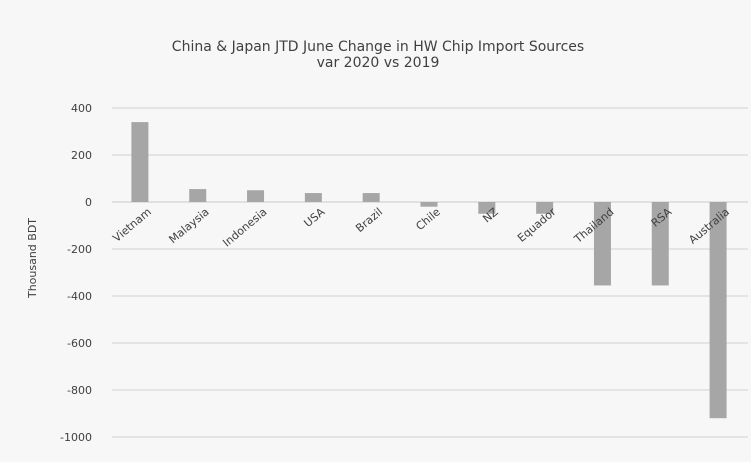  What do you see at coordinates (79, 390) in the screenshot?
I see `y-tick-label: -800` at bounding box center [79, 390].